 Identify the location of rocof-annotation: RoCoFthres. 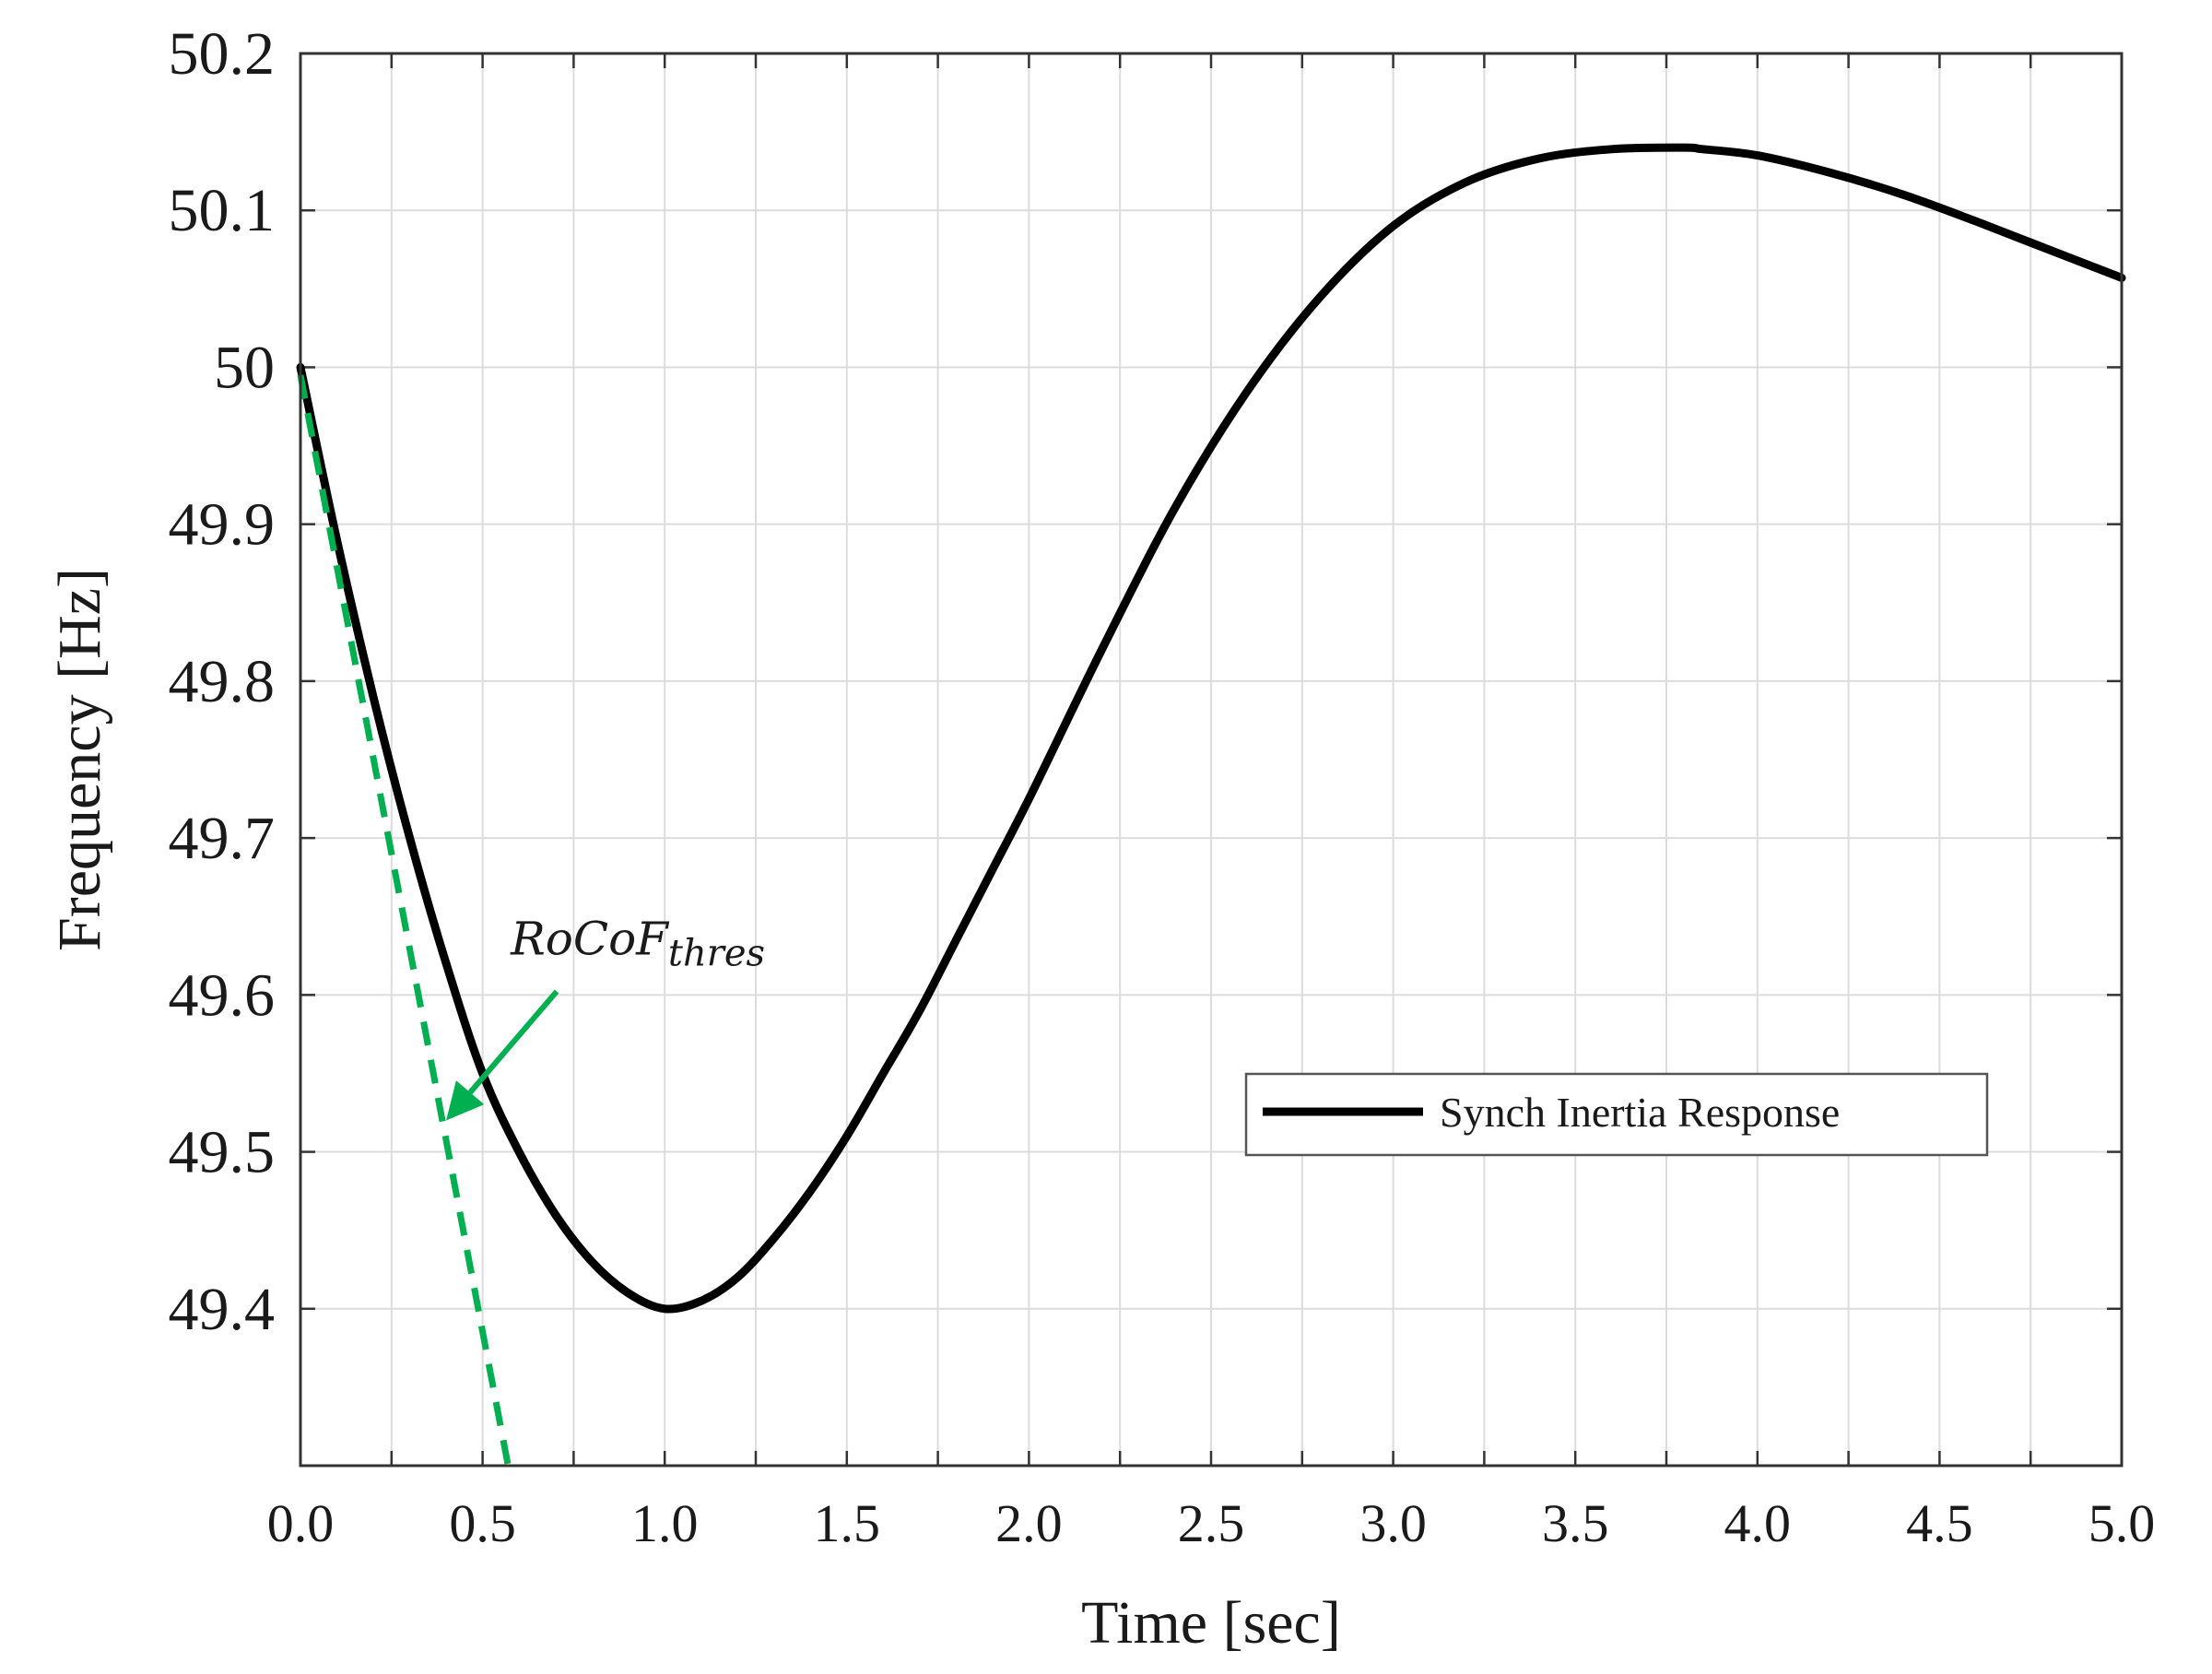
(605, 1017).